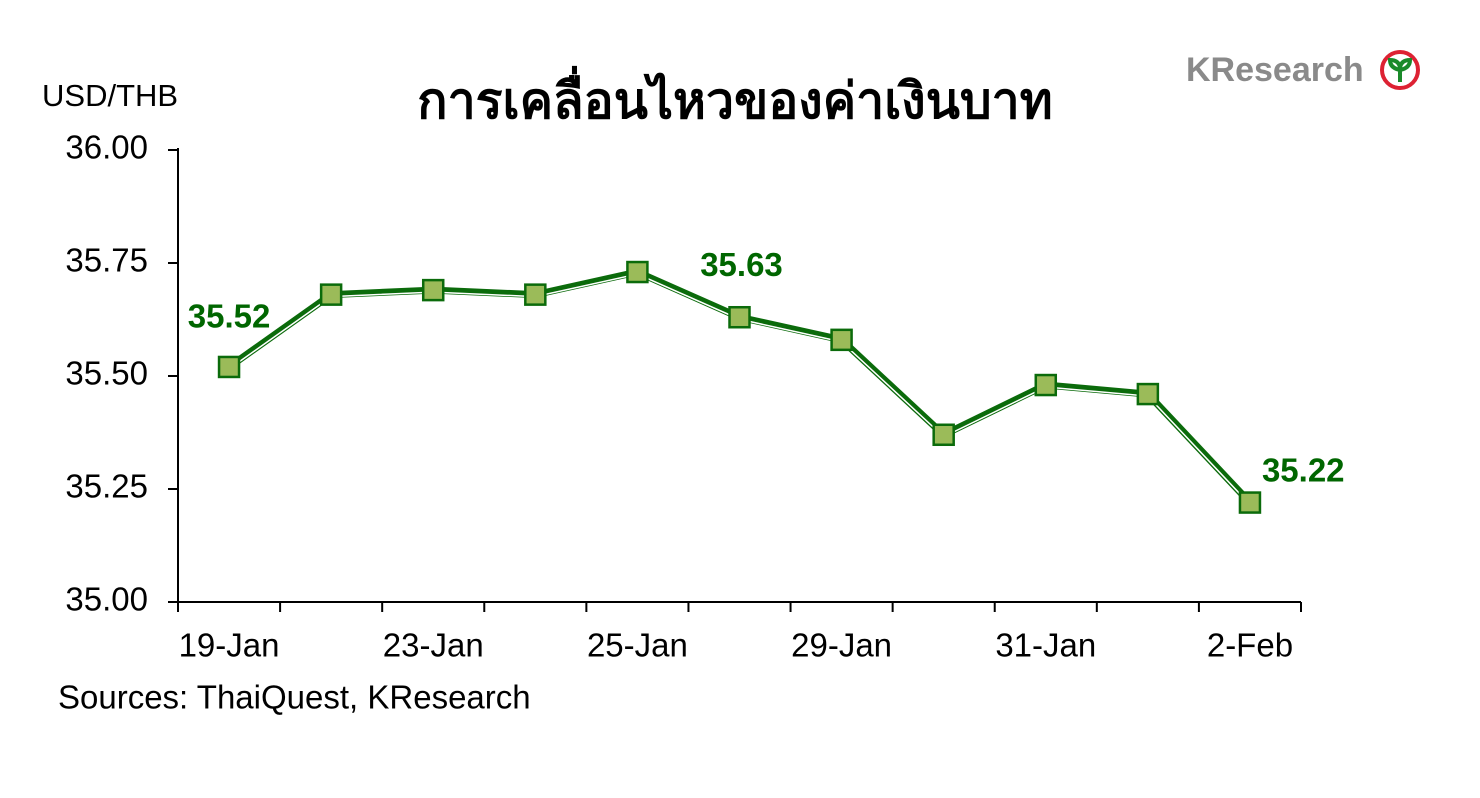 This screenshot has height=798, width=1480. What do you see at coordinates (229, 316) in the screenshot?
I see `data-label: 35.52` at bounding box center [229, 316].